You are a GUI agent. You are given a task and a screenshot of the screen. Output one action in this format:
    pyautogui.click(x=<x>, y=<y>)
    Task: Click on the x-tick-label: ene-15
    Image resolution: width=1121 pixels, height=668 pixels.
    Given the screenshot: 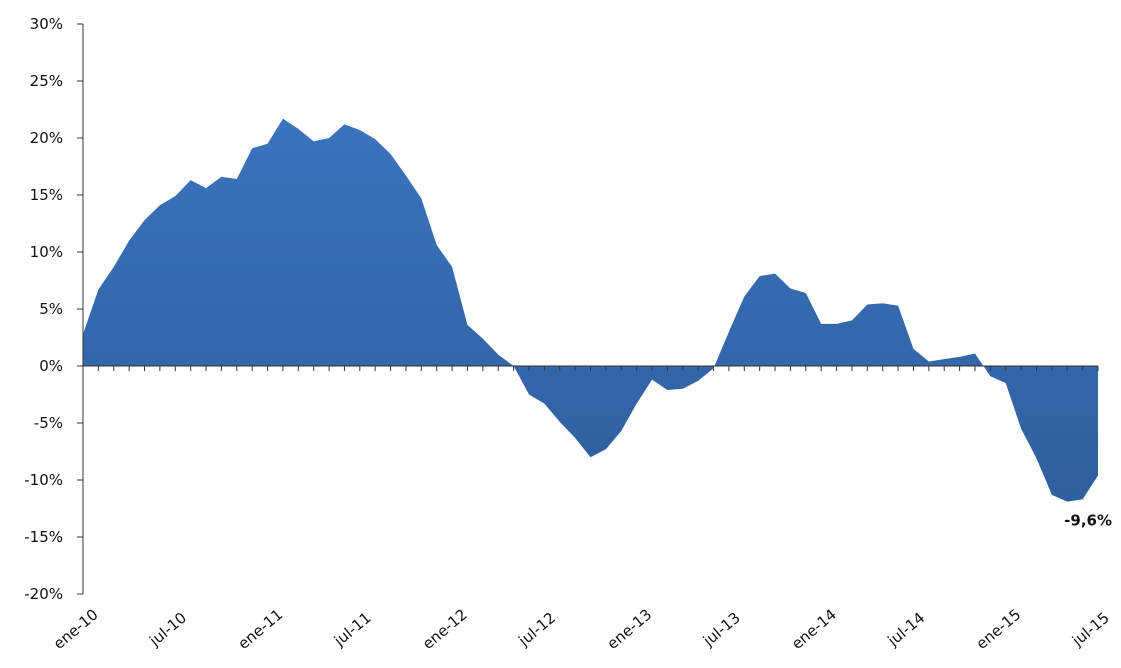 What is the action you would take?
    pyautogui.click(x=999, y=629)
    